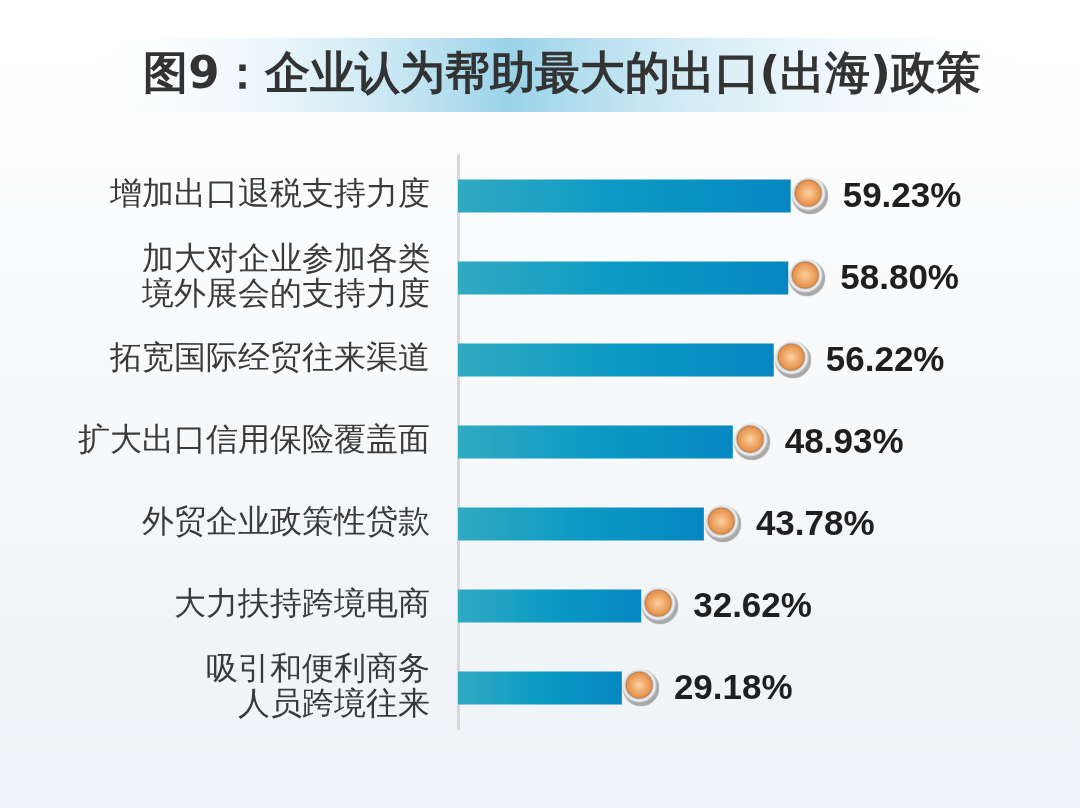  Describe the element at coordinates (844, 440) in the screenshot. I see `data-label: 48.93%` at that location.